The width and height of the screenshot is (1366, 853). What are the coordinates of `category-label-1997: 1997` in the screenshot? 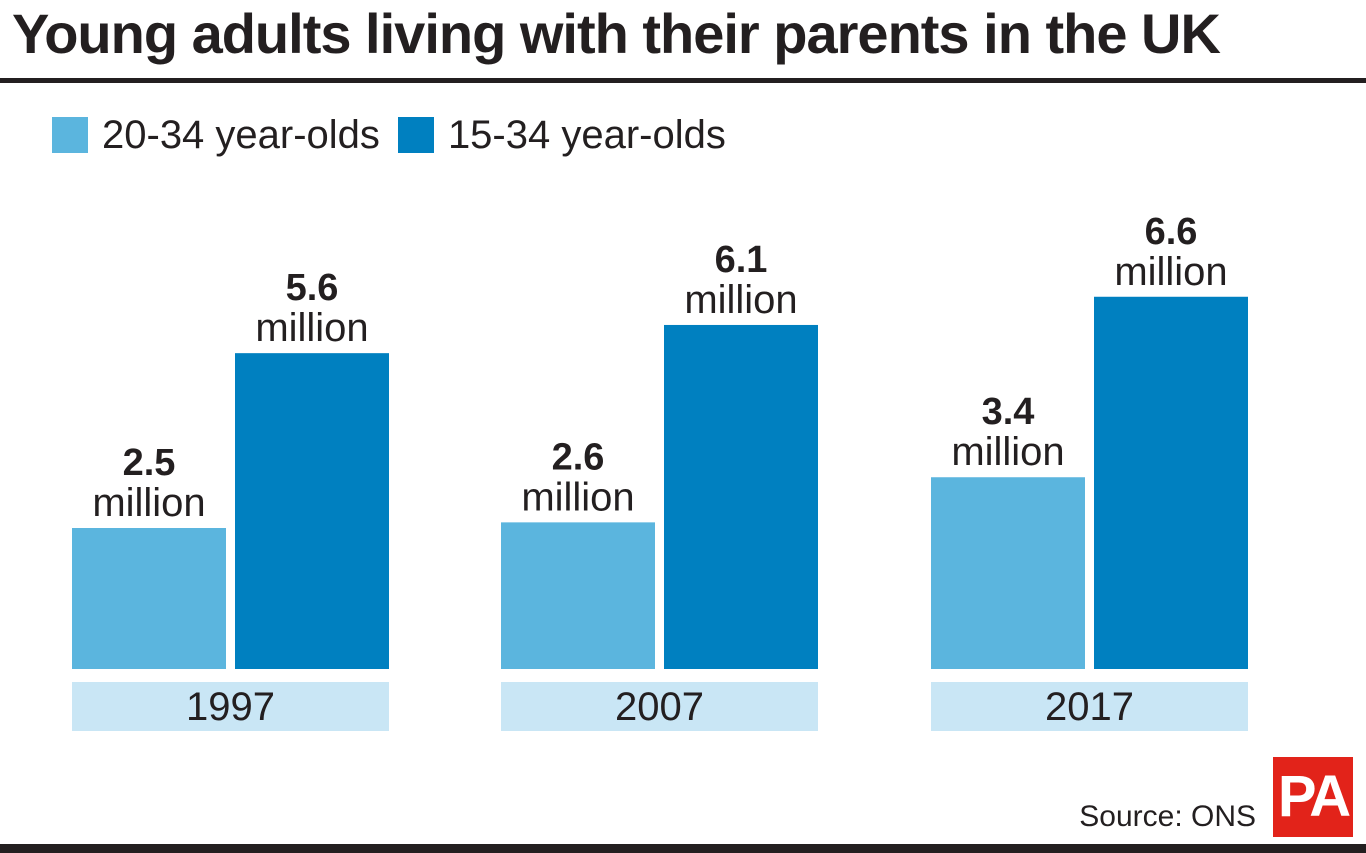 It's located at (230, 707).